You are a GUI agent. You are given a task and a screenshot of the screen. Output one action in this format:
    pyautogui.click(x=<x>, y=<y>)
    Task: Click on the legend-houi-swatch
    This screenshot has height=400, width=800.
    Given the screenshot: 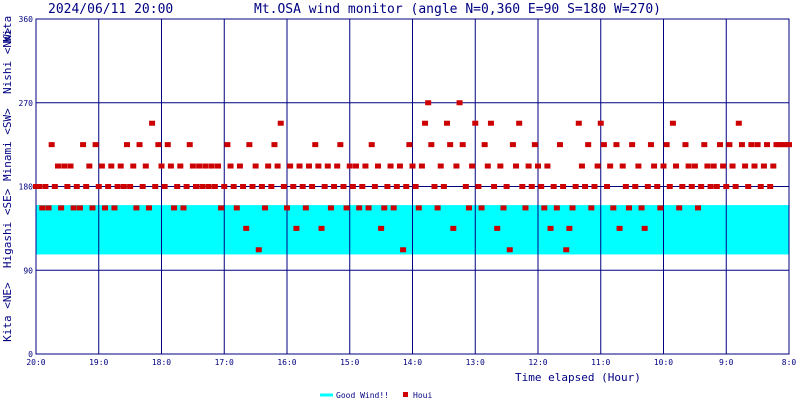 What is the action you would take?
    pyautogui.click(x=405, y=394)
    